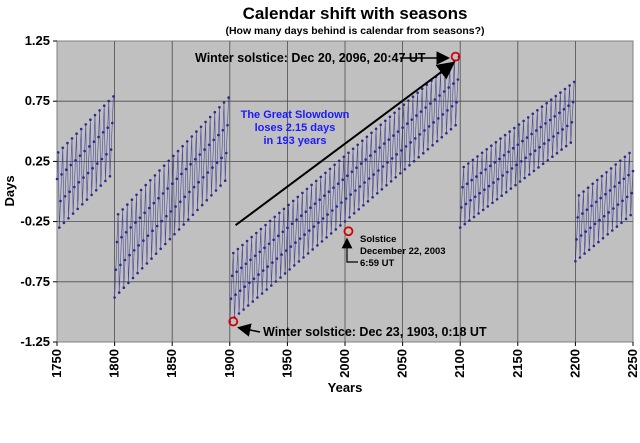 Image resolution: width=640 pixels, height=443 pixels. What do you see at coordinates (375, 332) in the screenshot?
I see `annotation-winter-1903: Winter solstice: Dec 23, 1903, 0:18 UT` at bounding box center [375, 332].